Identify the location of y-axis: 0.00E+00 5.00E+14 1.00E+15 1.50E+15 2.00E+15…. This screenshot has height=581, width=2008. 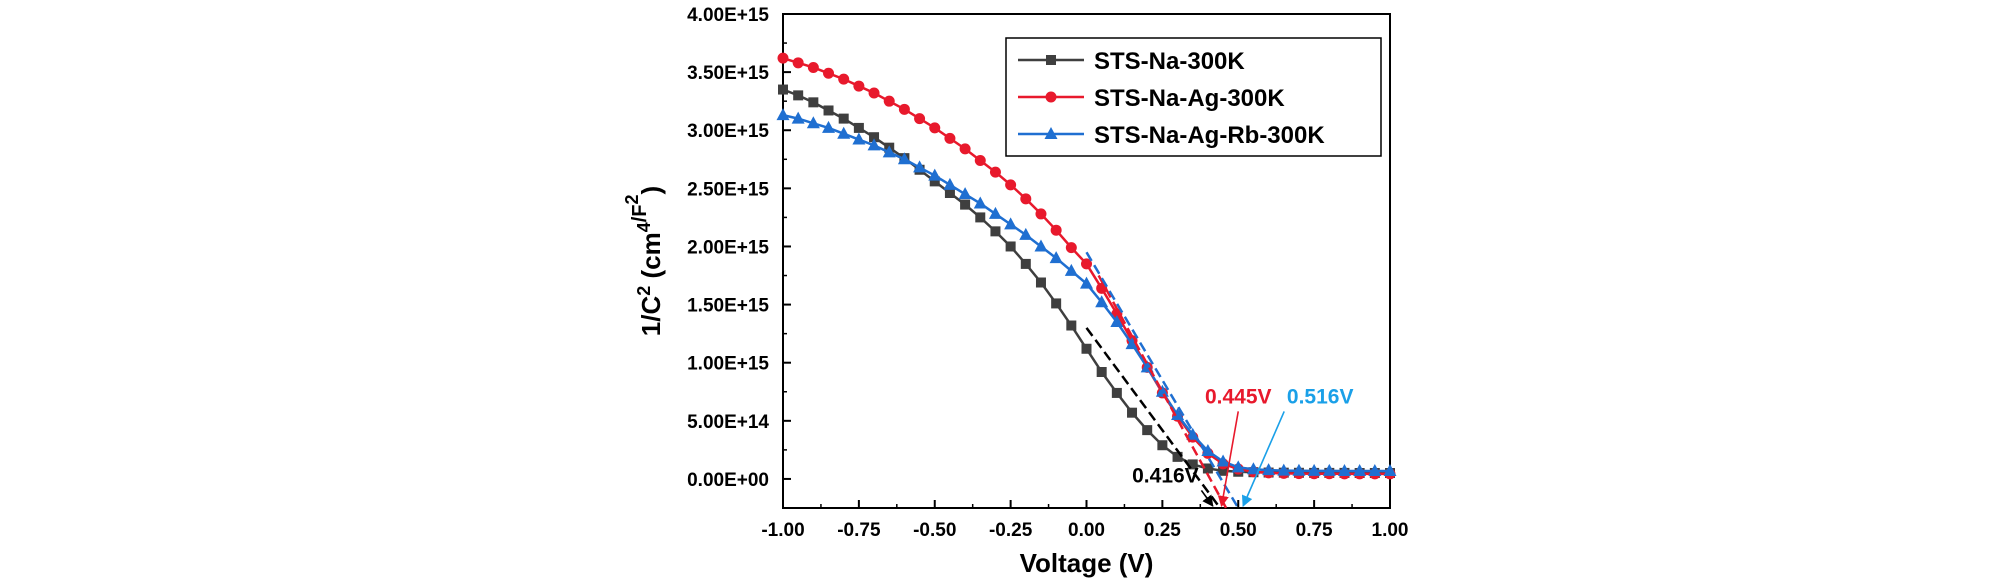
(739, 248).